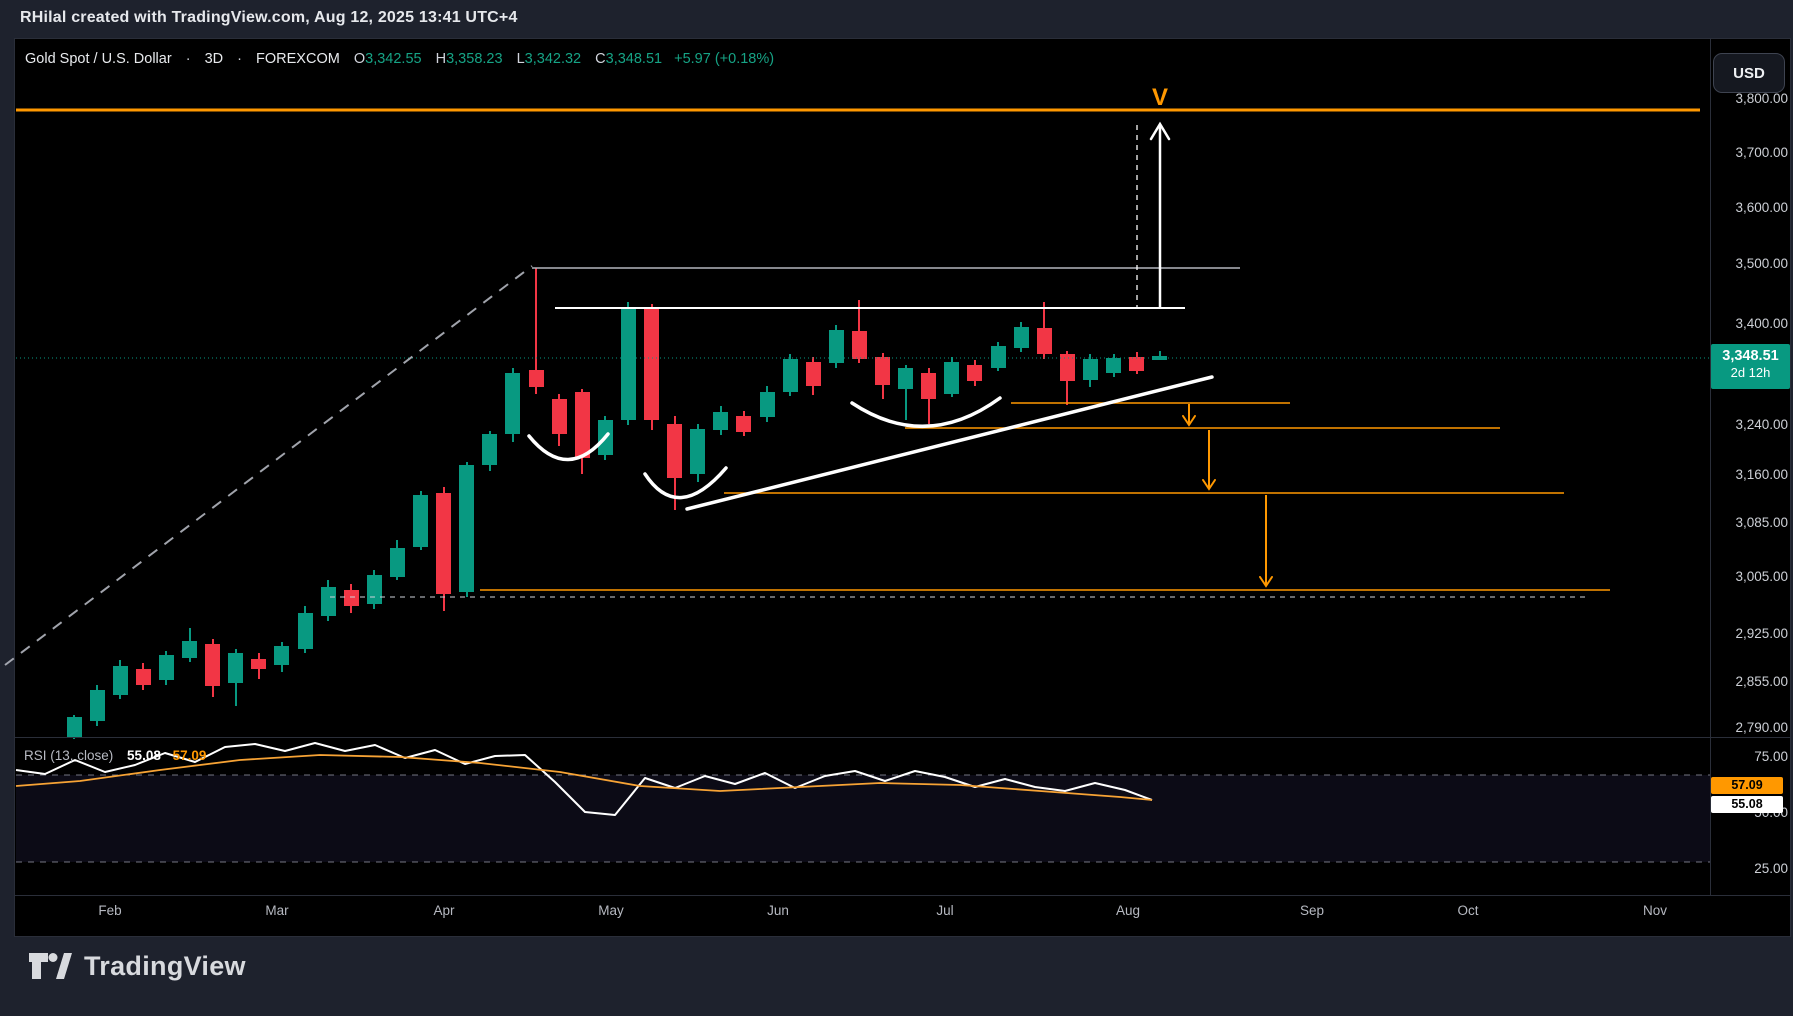 This screenshot has width=1793, height=1016. Describe the element at coordinates (1761, 98) in the screenshot. I see `price-axis-label: 3,800.00` at that location.